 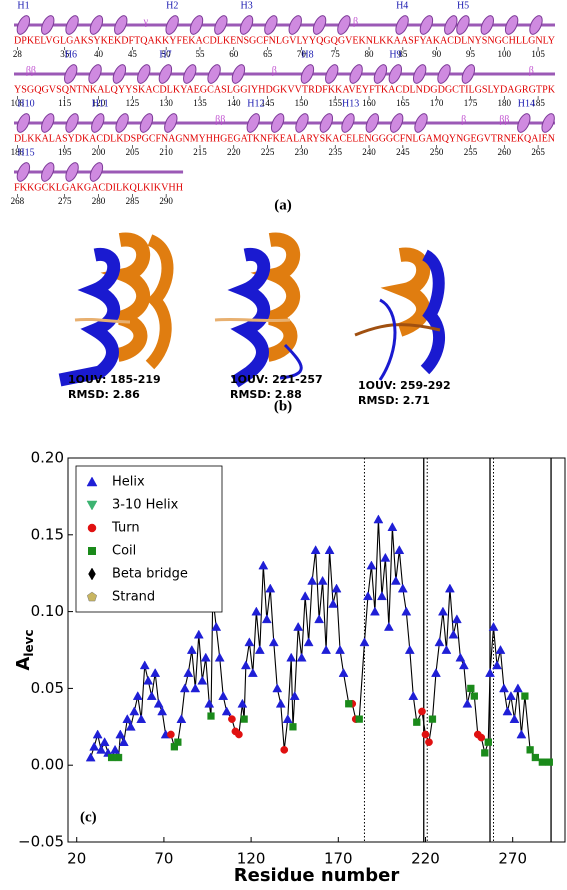 I want to click on residue-number: 40, so click(x=99, y=54).